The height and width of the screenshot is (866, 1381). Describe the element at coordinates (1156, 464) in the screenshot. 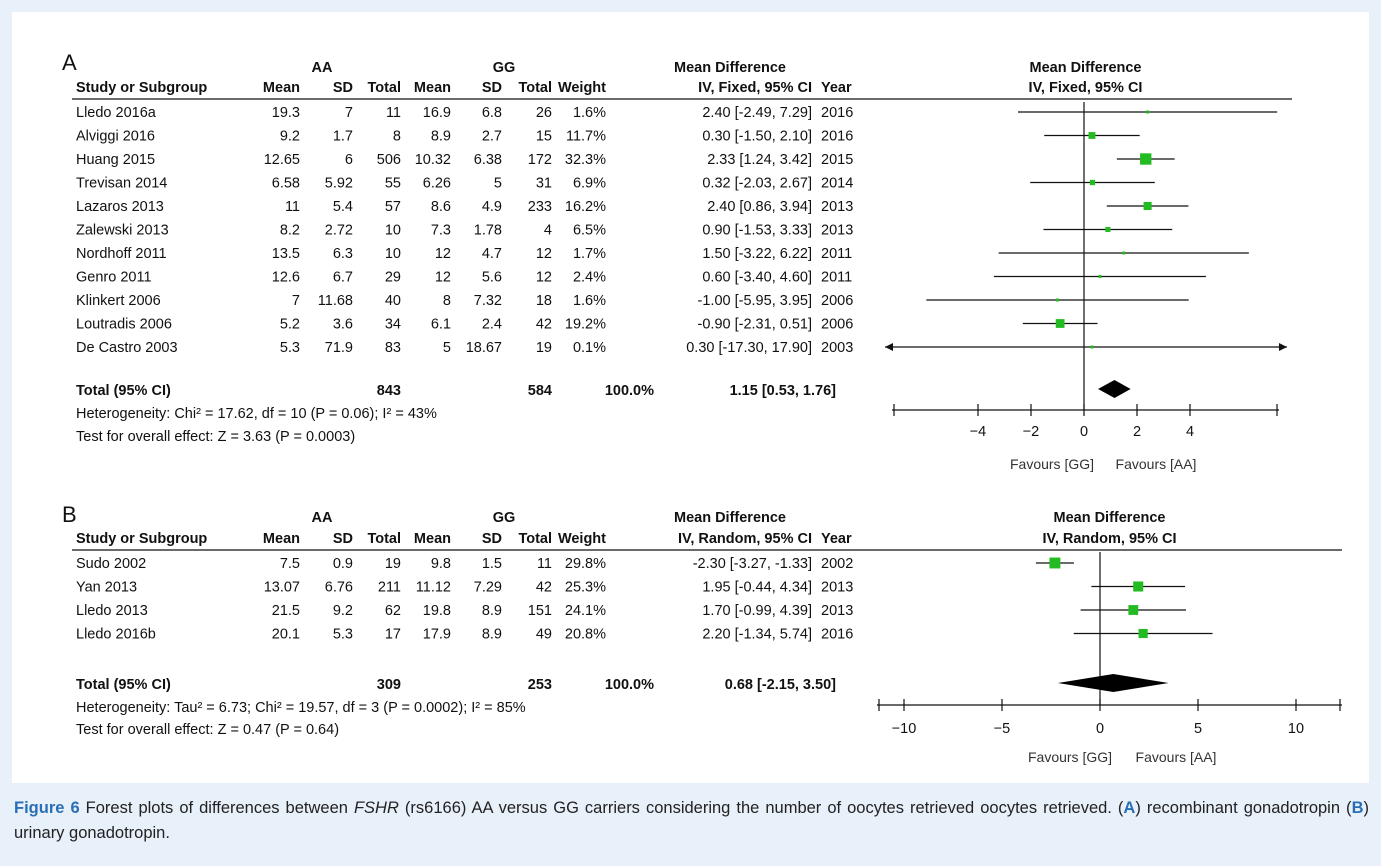

I see `panel-a-favours-right: Favours [AA]` at that location.